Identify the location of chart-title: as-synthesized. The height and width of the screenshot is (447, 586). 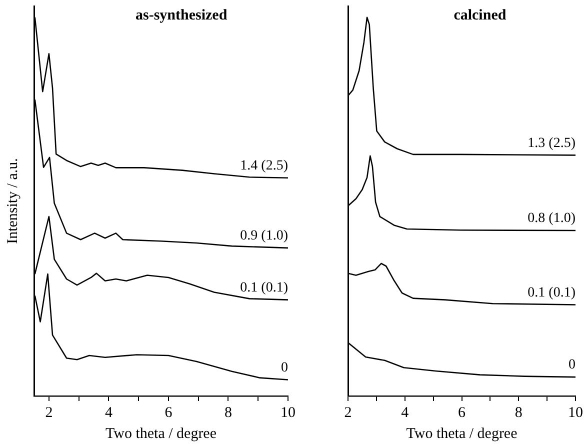
(181, 15).